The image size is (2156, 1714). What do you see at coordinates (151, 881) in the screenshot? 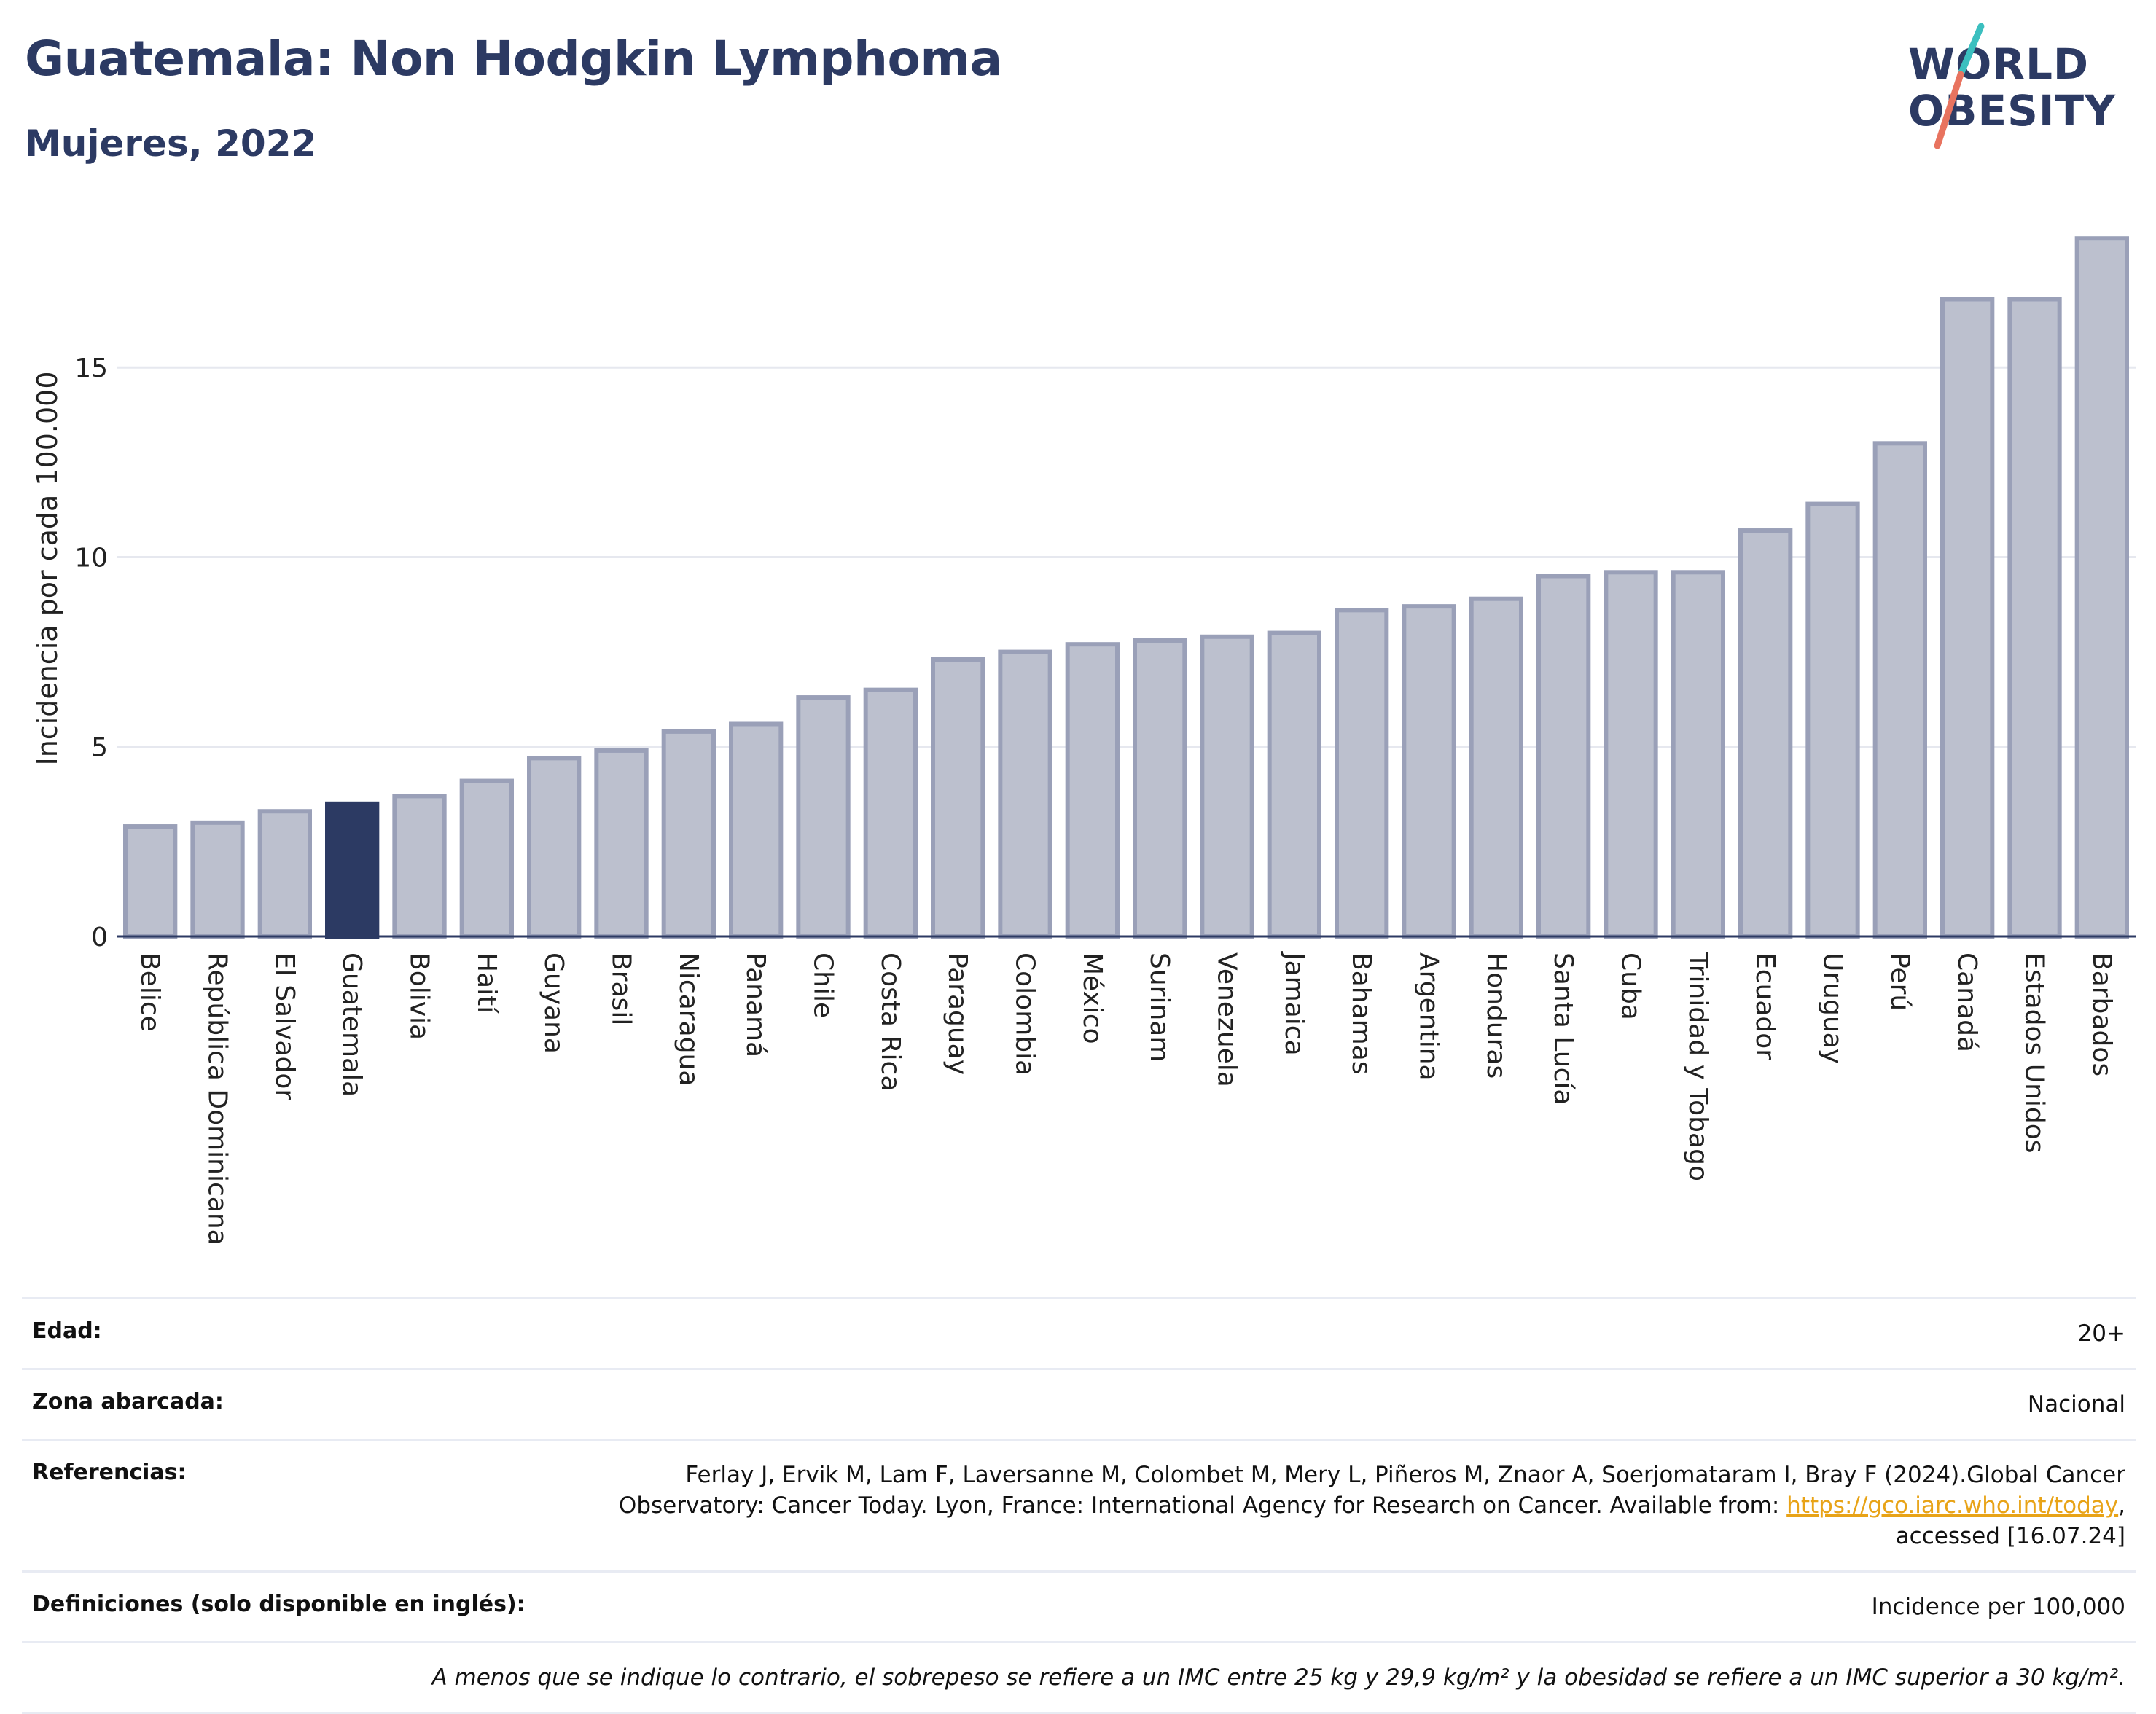
I see `bar-belice` at bounding box center [151, 881].